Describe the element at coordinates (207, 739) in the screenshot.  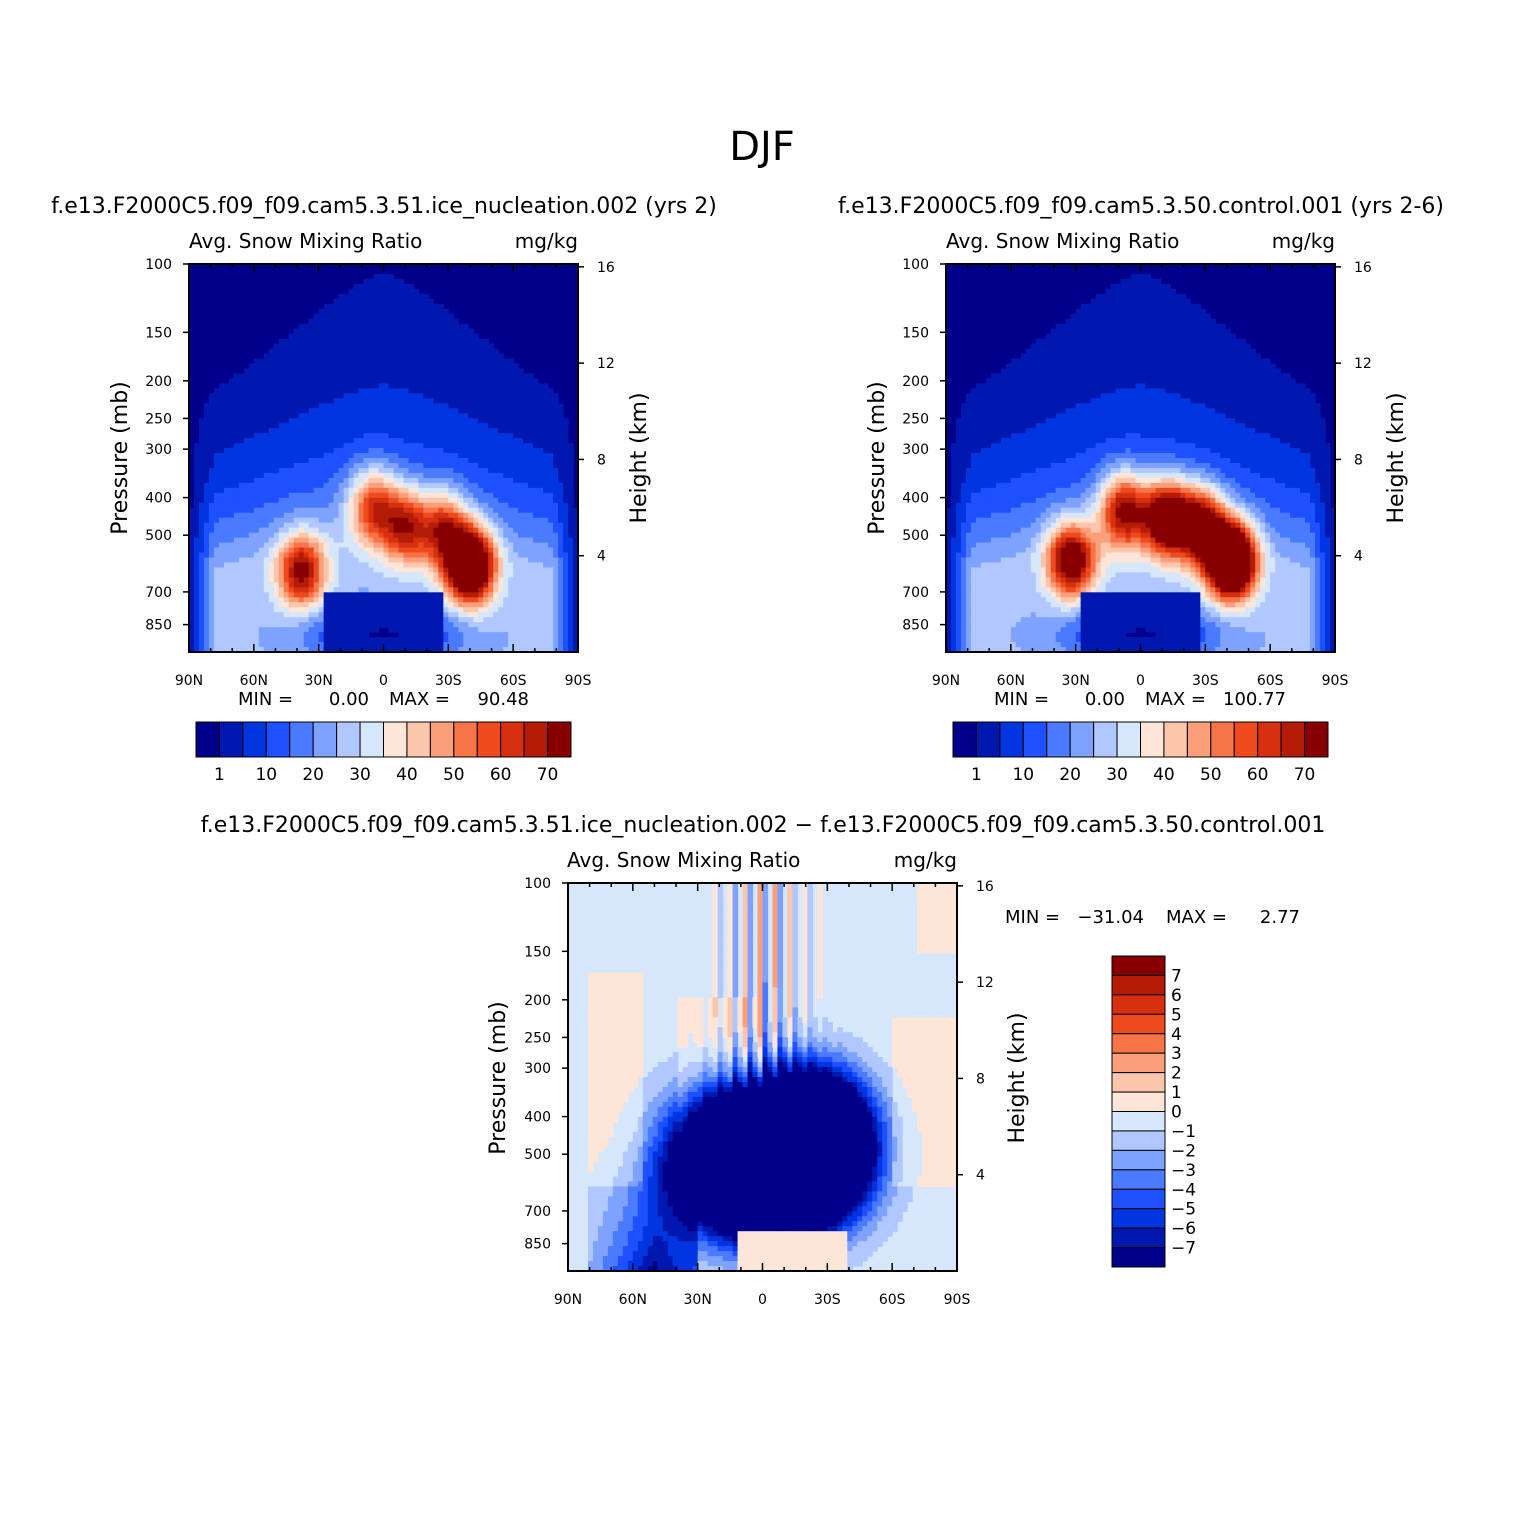
I see `colorbar-swatch` at that location.